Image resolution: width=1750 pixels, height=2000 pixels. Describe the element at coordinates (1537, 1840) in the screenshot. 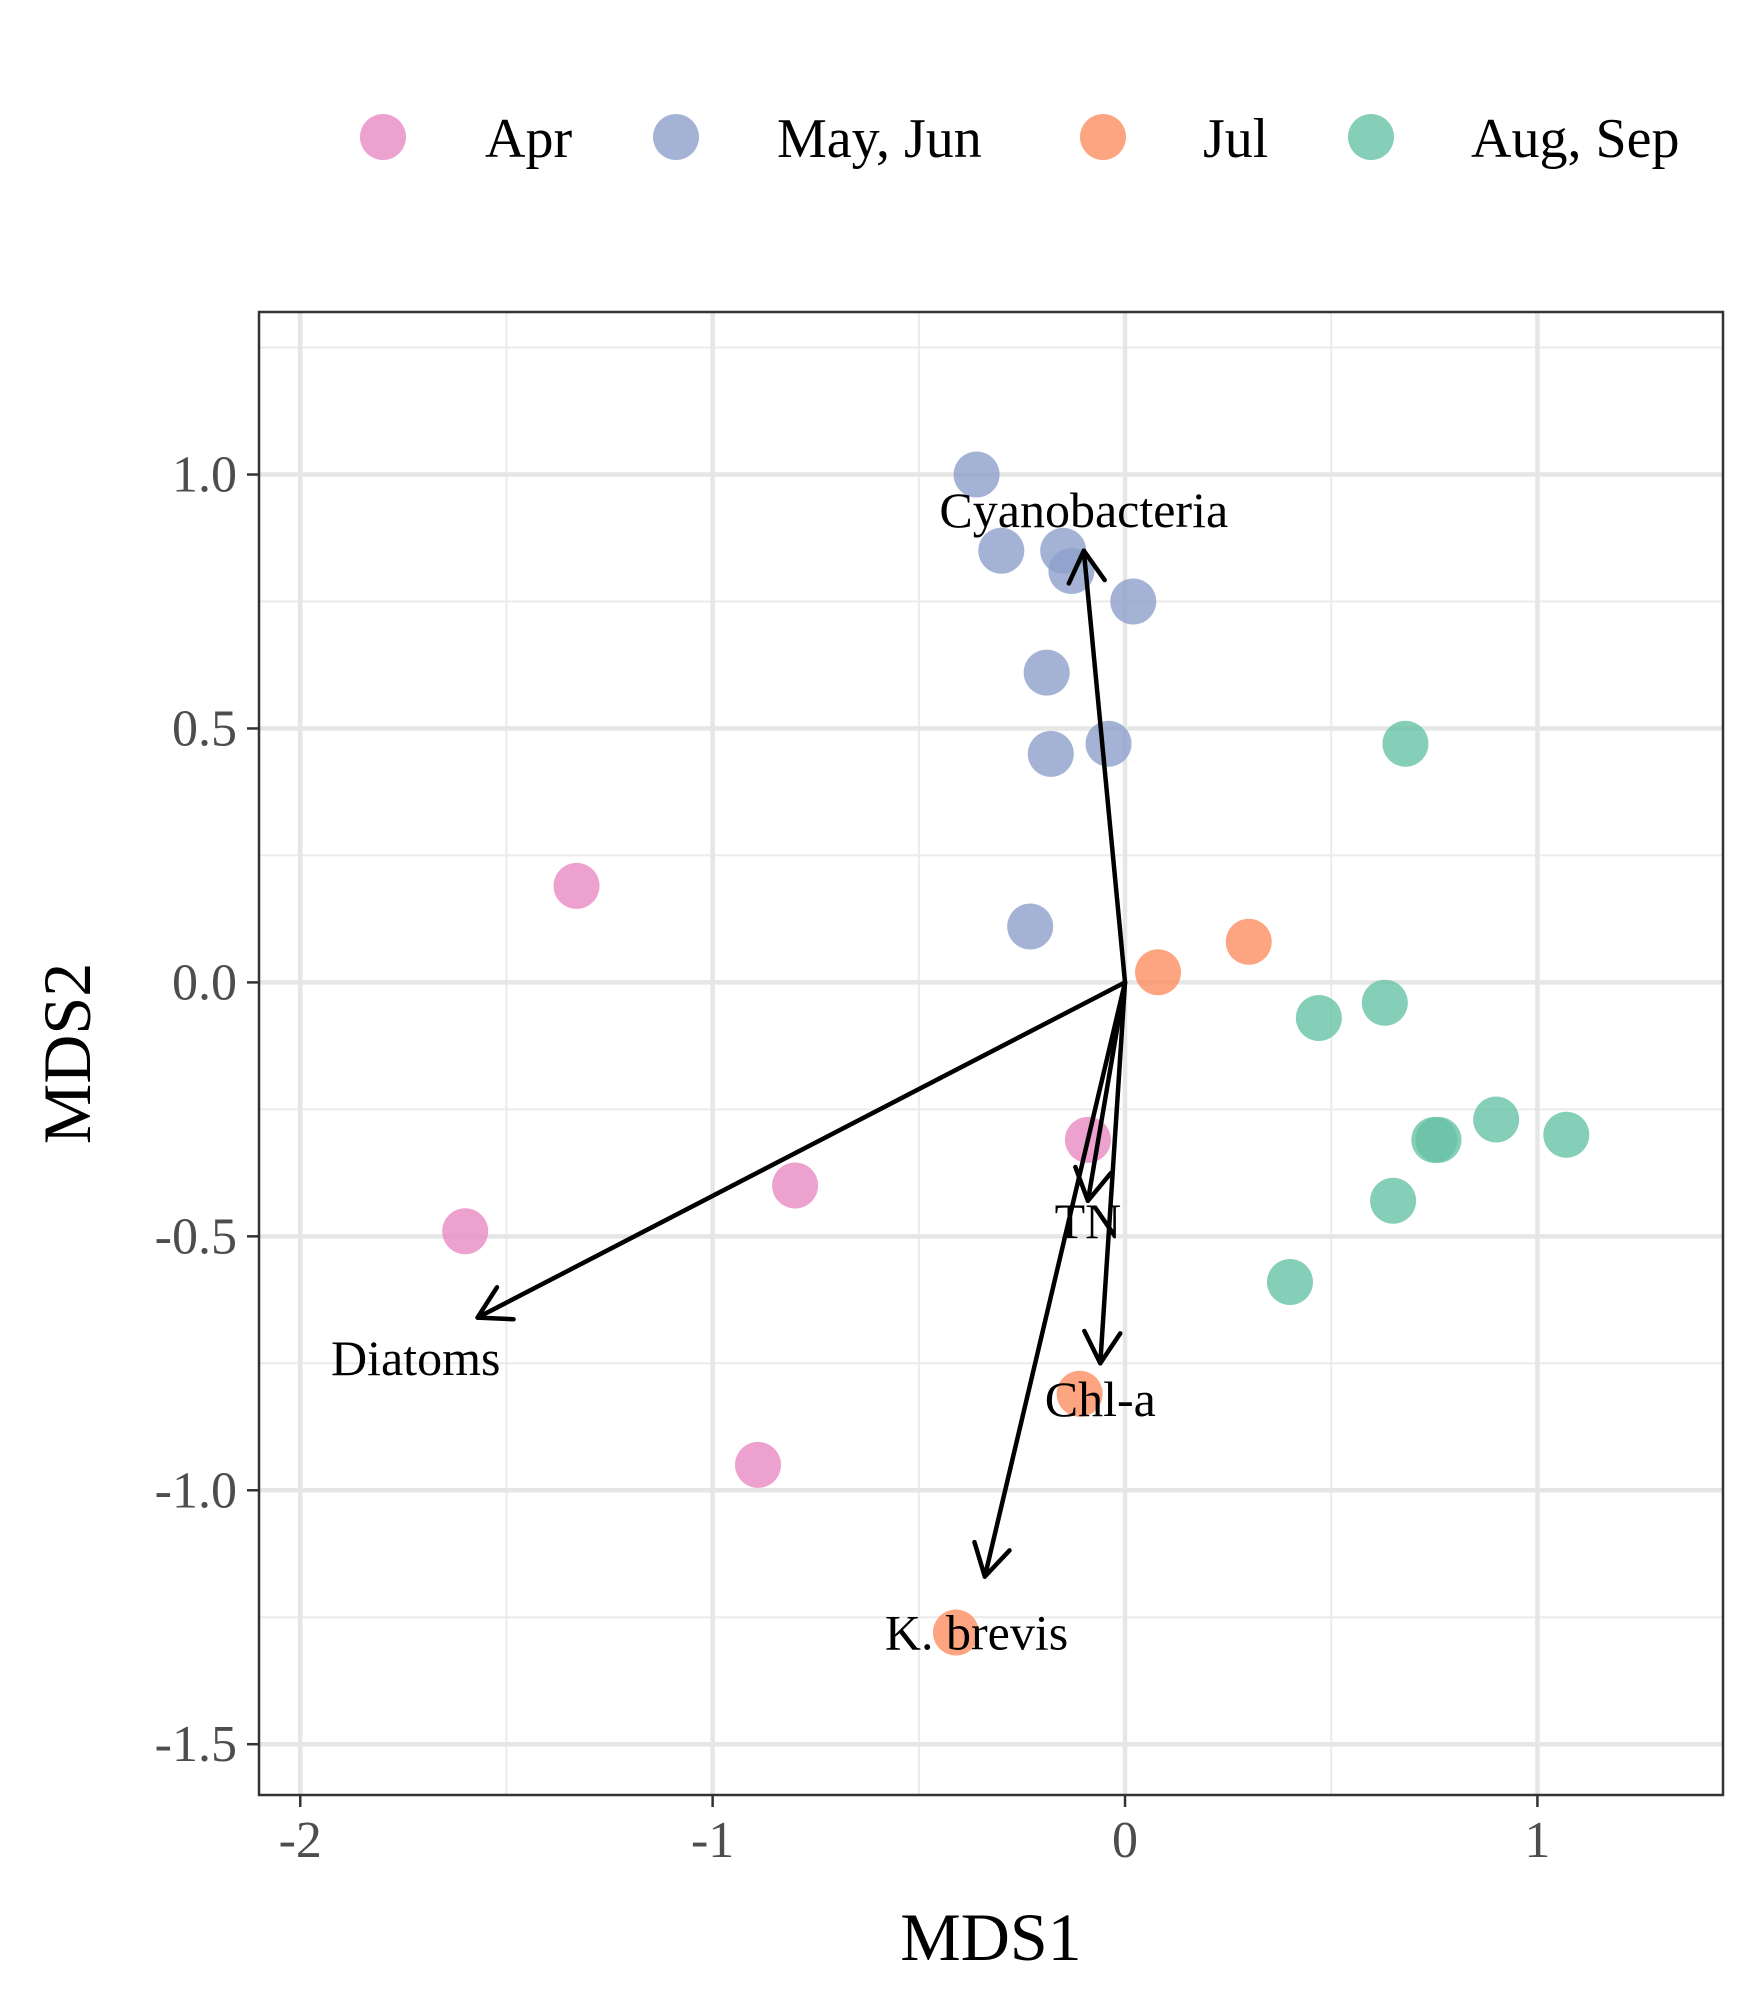

I see `x-tick-label: 1` at that location.